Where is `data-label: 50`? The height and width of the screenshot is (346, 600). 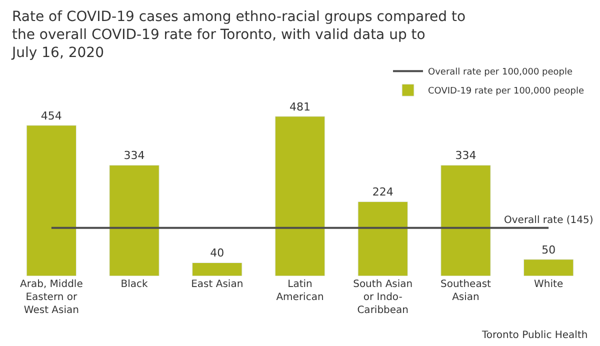 data-label: 50 is located at coordinates (549, 249).